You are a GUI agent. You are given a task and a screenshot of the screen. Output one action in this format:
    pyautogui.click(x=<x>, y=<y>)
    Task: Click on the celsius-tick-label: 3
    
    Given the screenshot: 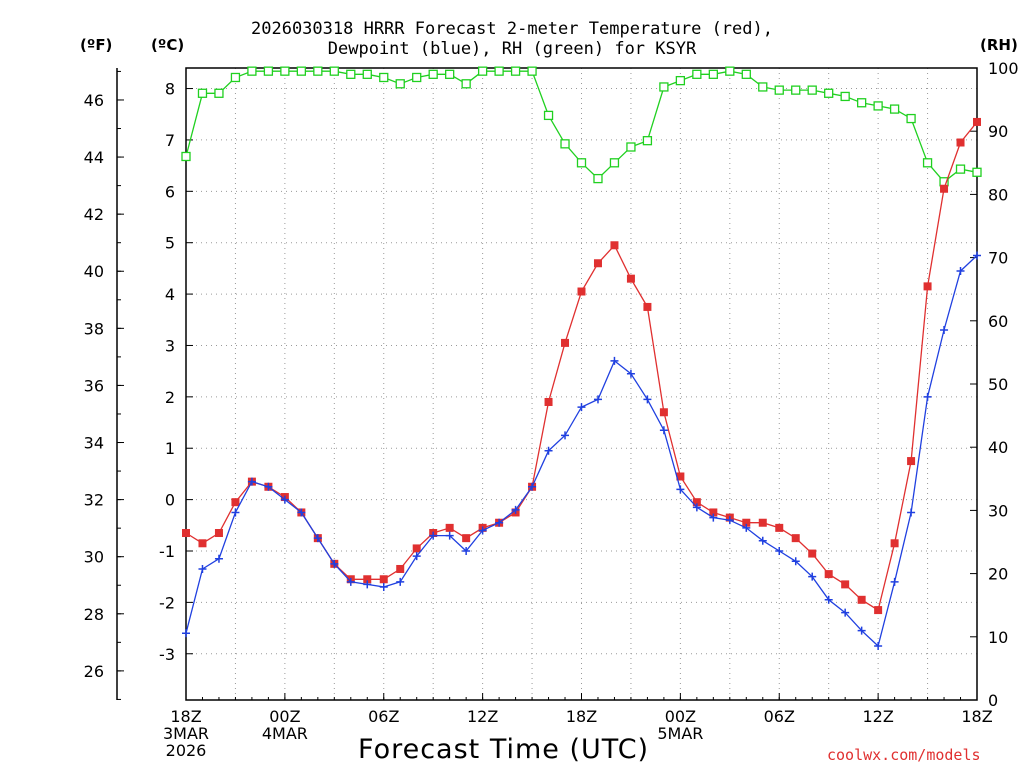 What is the action you would take?
    pyautogui.click(x=170, y=345)
    